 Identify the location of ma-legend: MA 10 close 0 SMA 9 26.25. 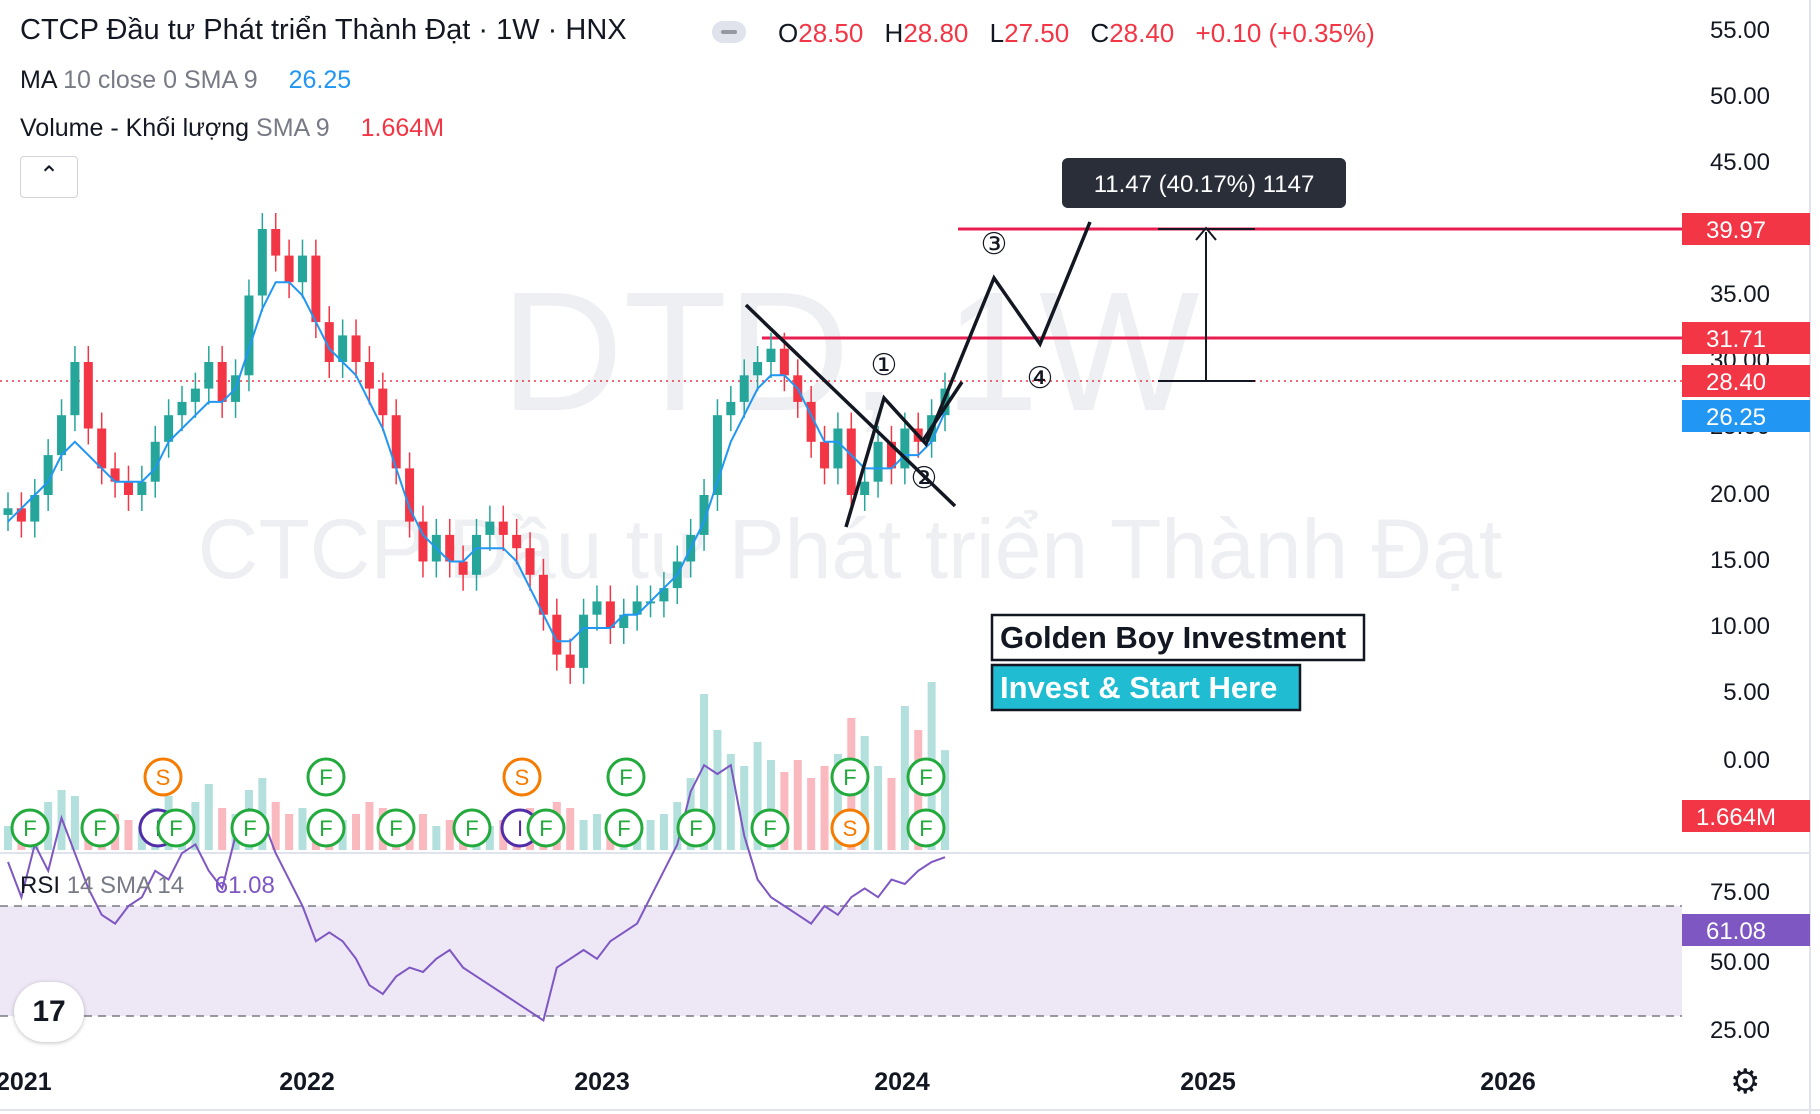
(185, 80).